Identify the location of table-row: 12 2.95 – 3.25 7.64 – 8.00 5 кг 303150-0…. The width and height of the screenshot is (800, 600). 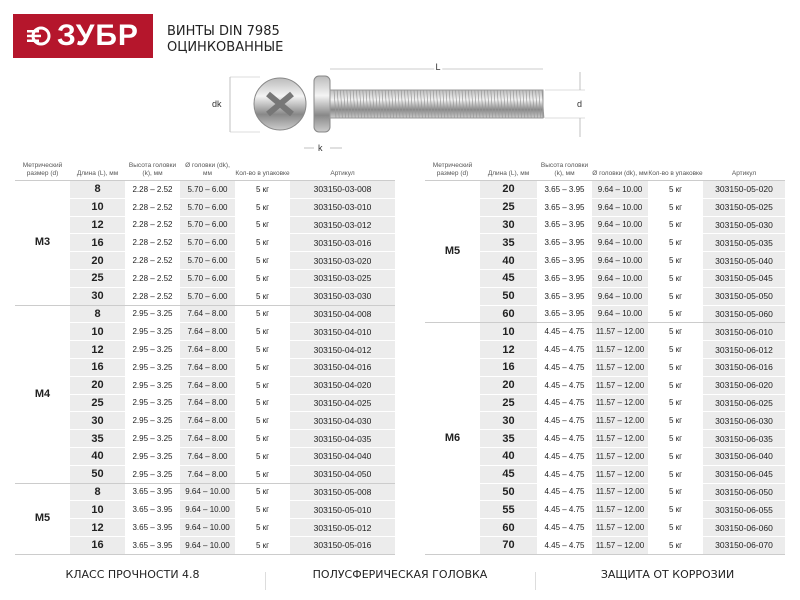
(205, 349).